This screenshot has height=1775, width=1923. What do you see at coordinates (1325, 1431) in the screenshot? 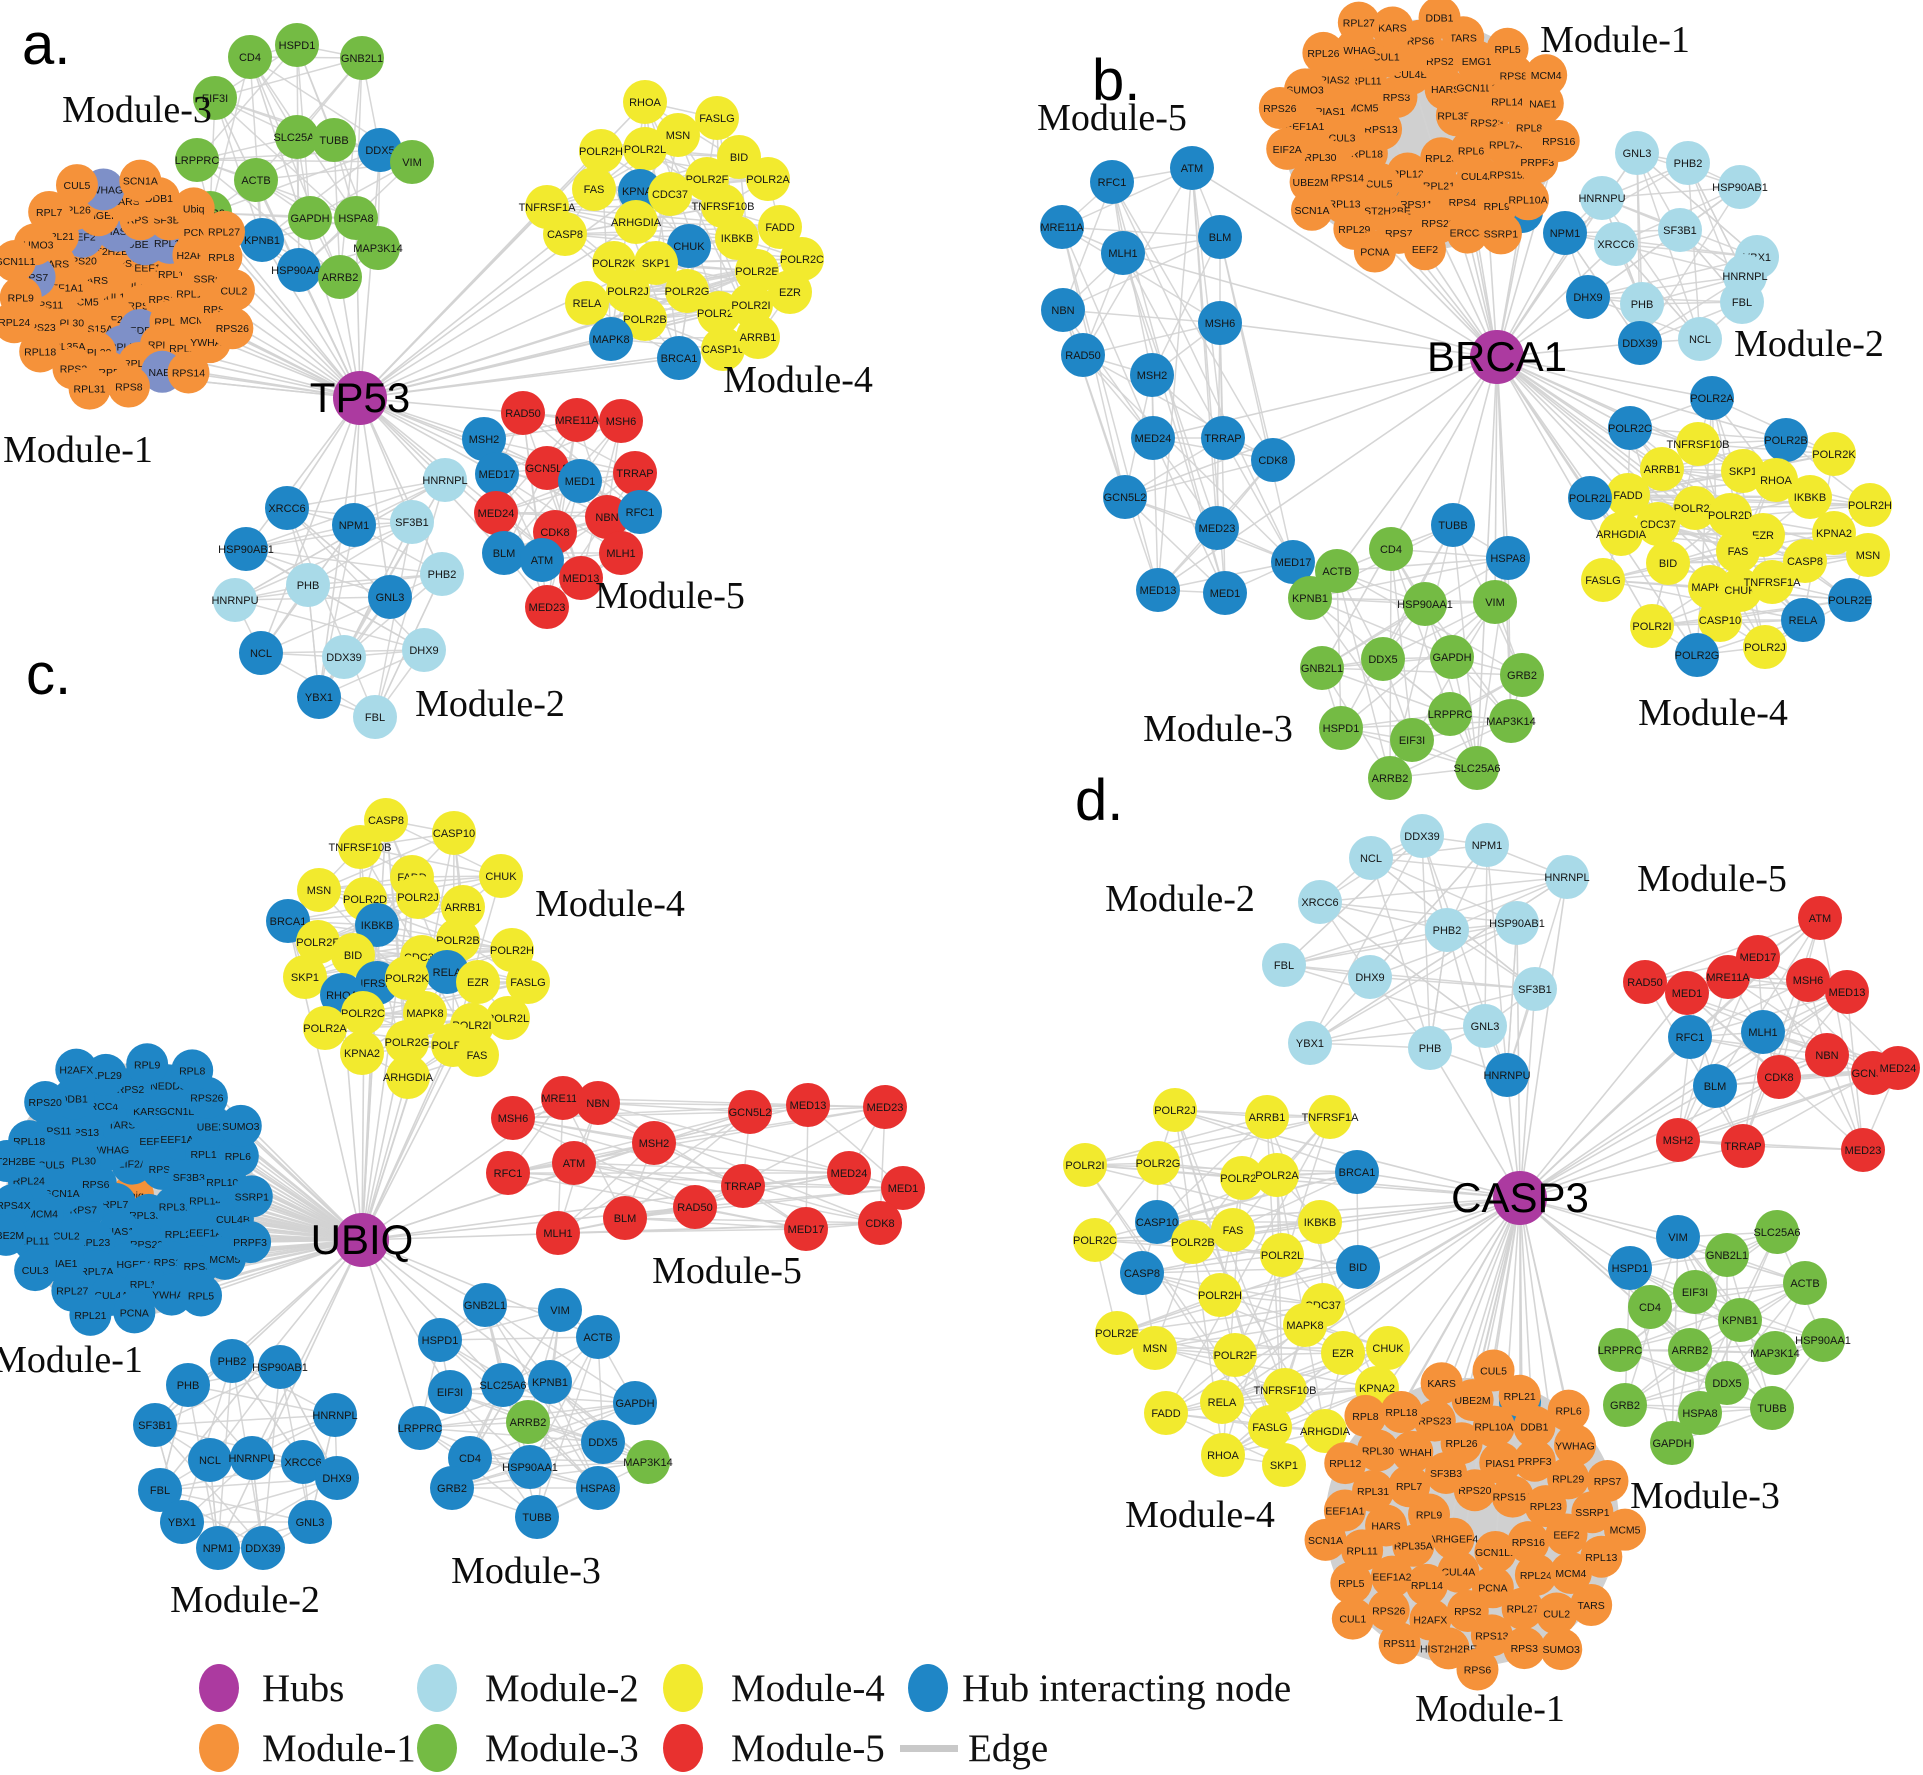
I see `node-ARHGDIA` at bounding box center [1325, 1431].